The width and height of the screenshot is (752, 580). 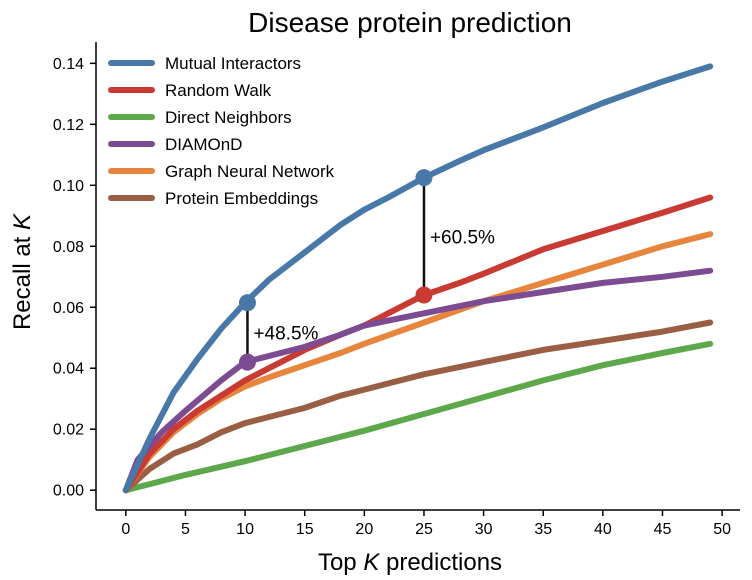 I want to click on chart-title: Disease protein prediction, so click(x=410, y=22).